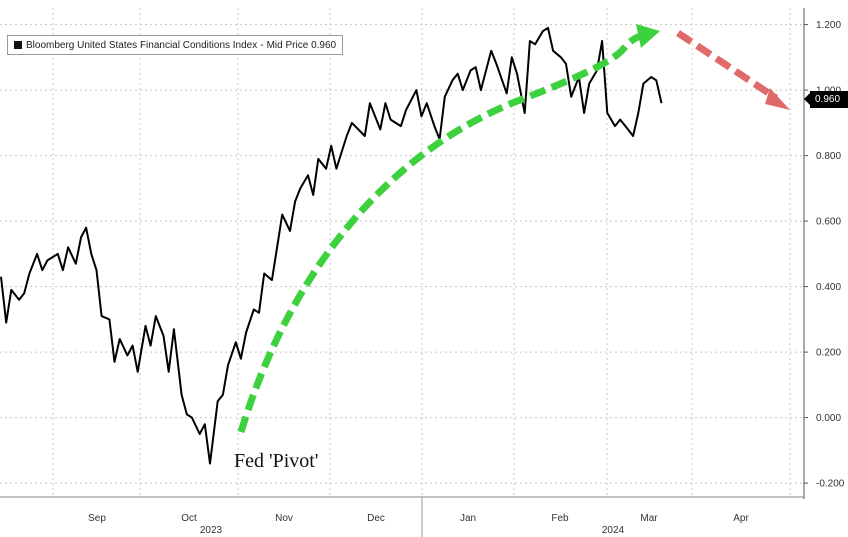 The width and height of the screenshot is (848, 537). Describe the element at coordinates (828, 418) in the screenshot. I see `y-tick-label: 0.000` at that location.